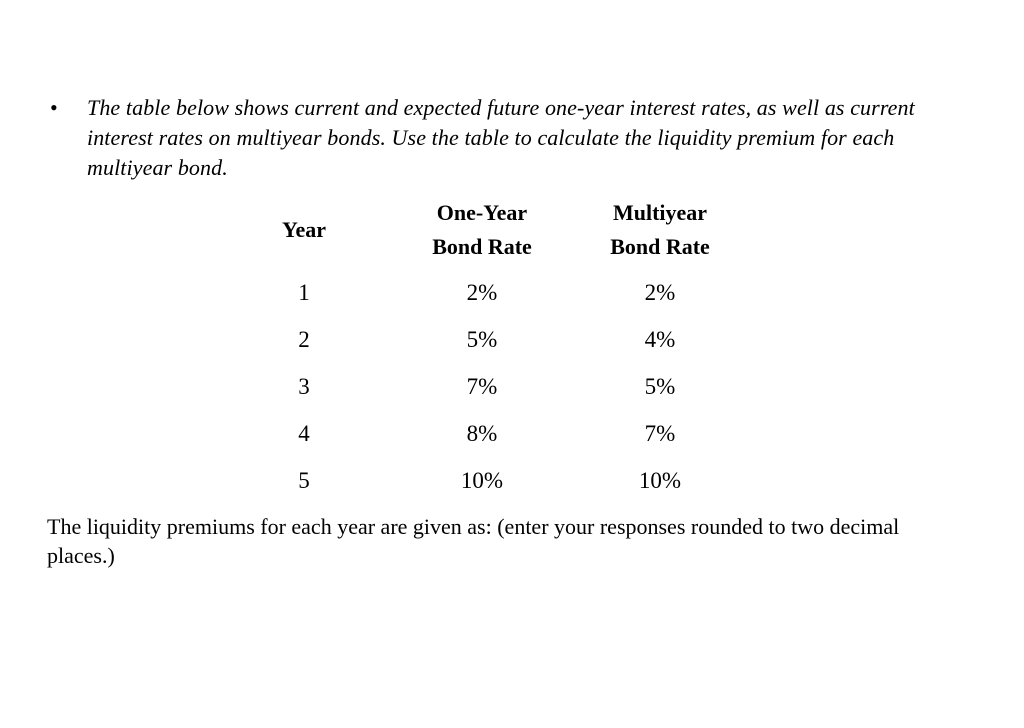 The image size is (1024, 728). Describe the element at coordinates (660, 433) in the screenshot. I see `multiyear-rate-cell: 7%` at that location.